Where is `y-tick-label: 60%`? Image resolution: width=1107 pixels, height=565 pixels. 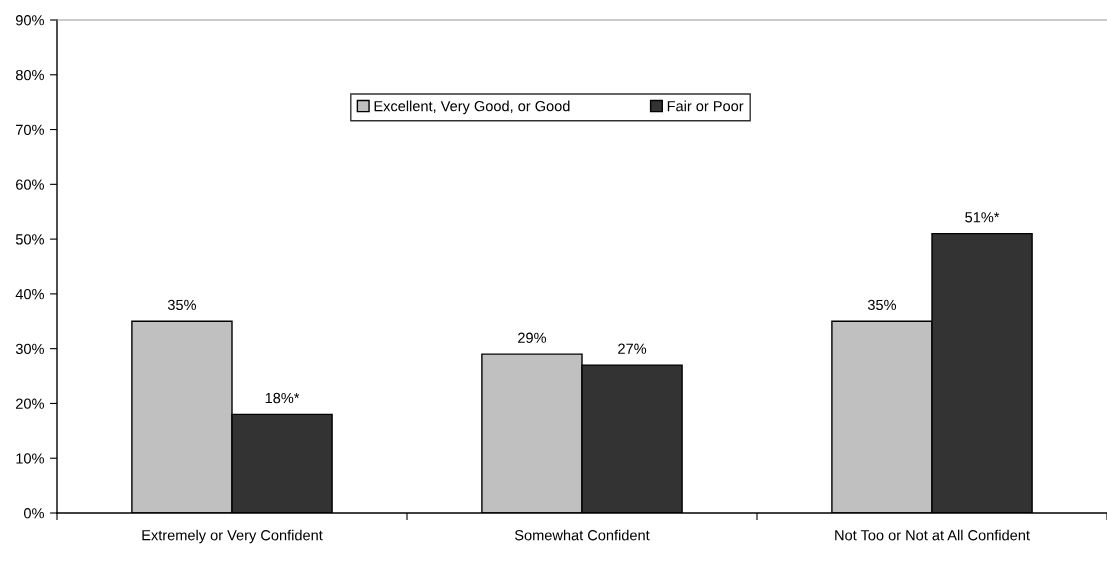 y-tick-label: 60% is located at coordinates (30, 184).